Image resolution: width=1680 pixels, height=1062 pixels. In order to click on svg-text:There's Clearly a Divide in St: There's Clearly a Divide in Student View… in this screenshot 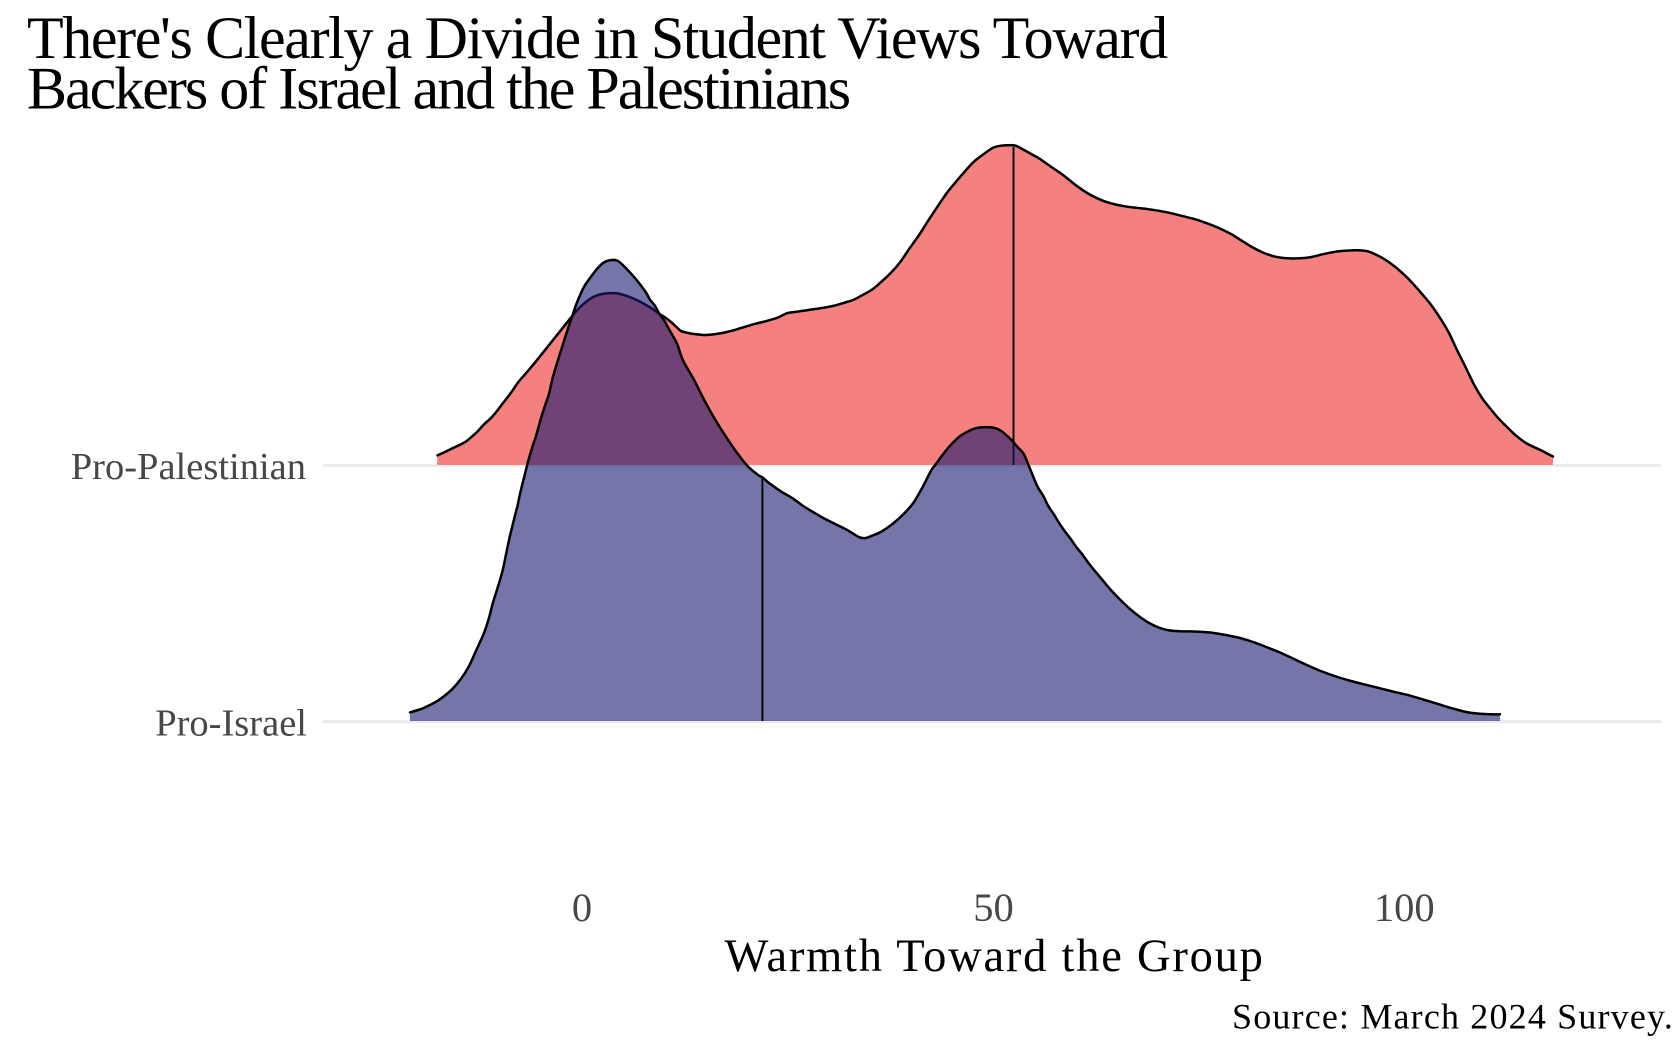, I will do `click(597, 38)`.